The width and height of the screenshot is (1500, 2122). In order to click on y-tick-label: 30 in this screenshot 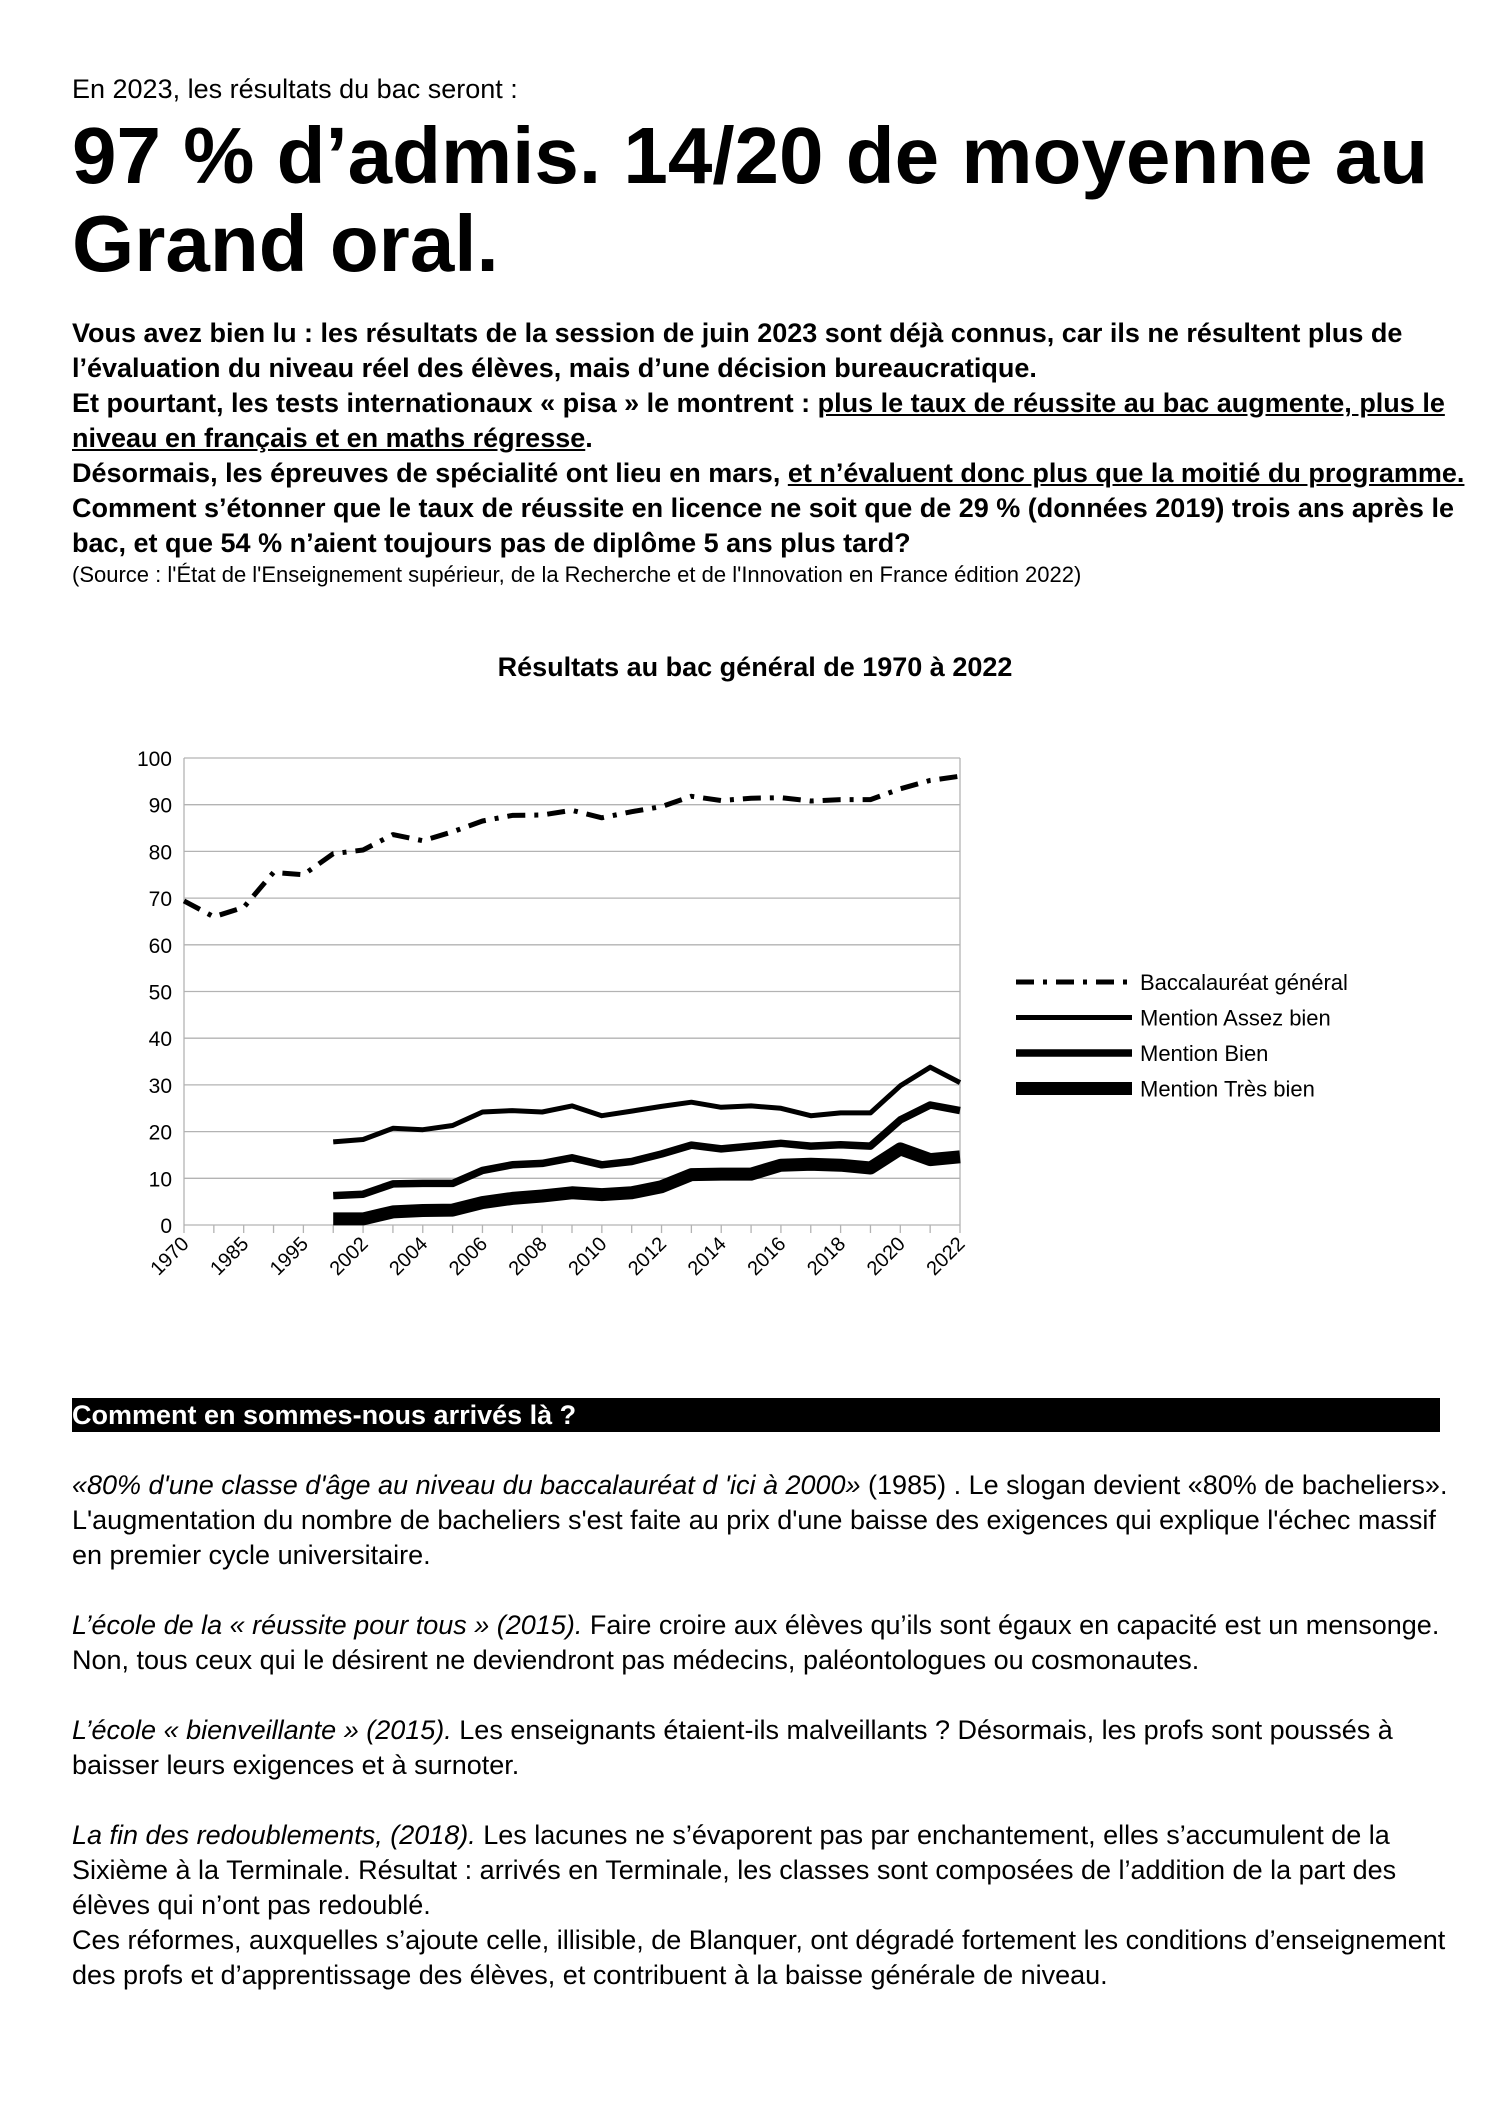, I will do `click(160, 1086)`.